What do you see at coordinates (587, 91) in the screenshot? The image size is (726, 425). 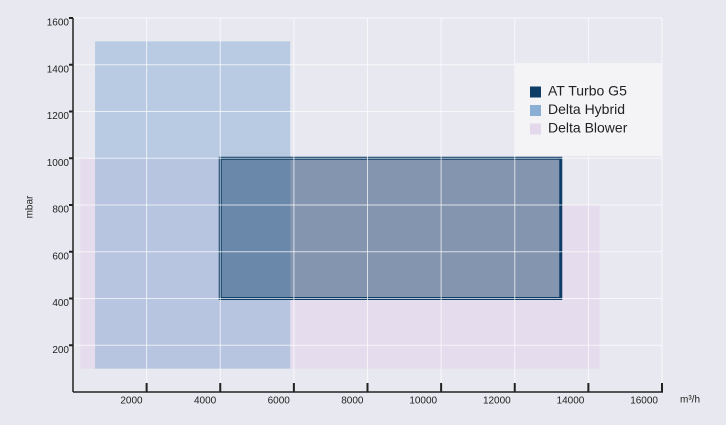 I see `legend-label: AT Turbo G5` at bounding box center [587, 91].